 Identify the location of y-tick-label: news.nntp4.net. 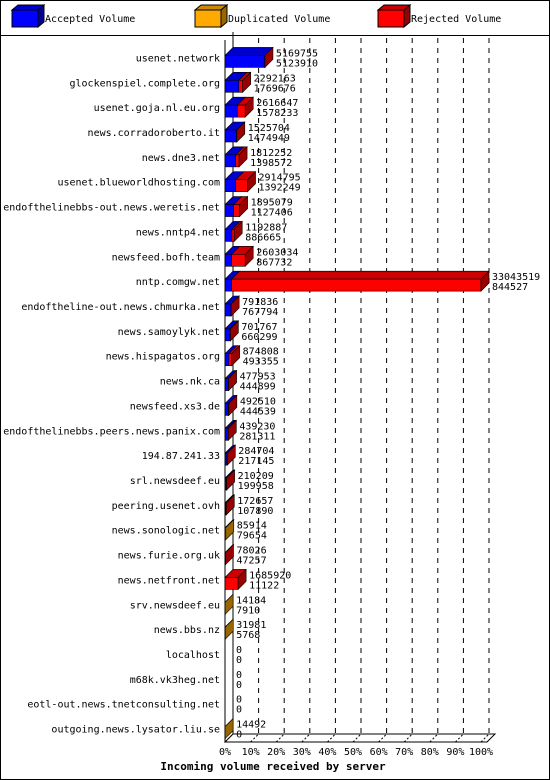
(178, 232).